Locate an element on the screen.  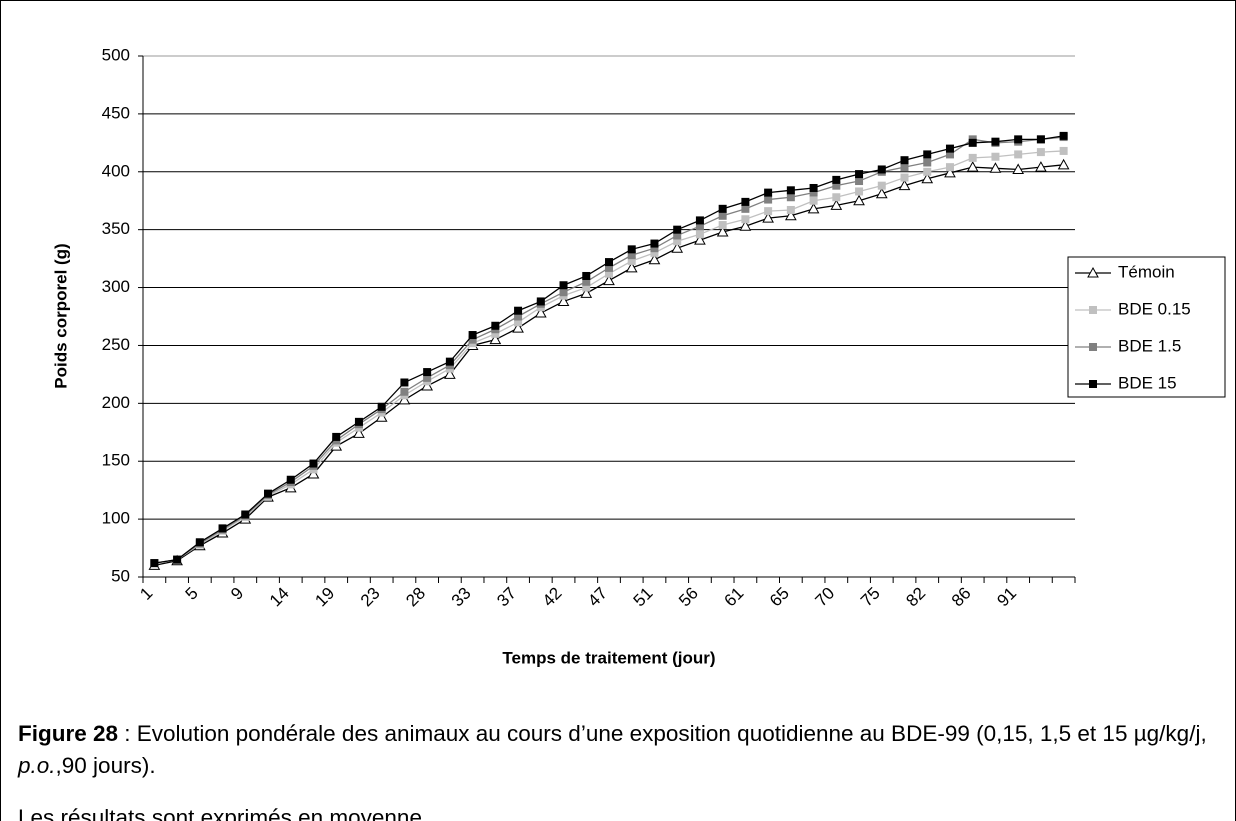
y-tick-label: 200 is located at coordinates (116, 402).